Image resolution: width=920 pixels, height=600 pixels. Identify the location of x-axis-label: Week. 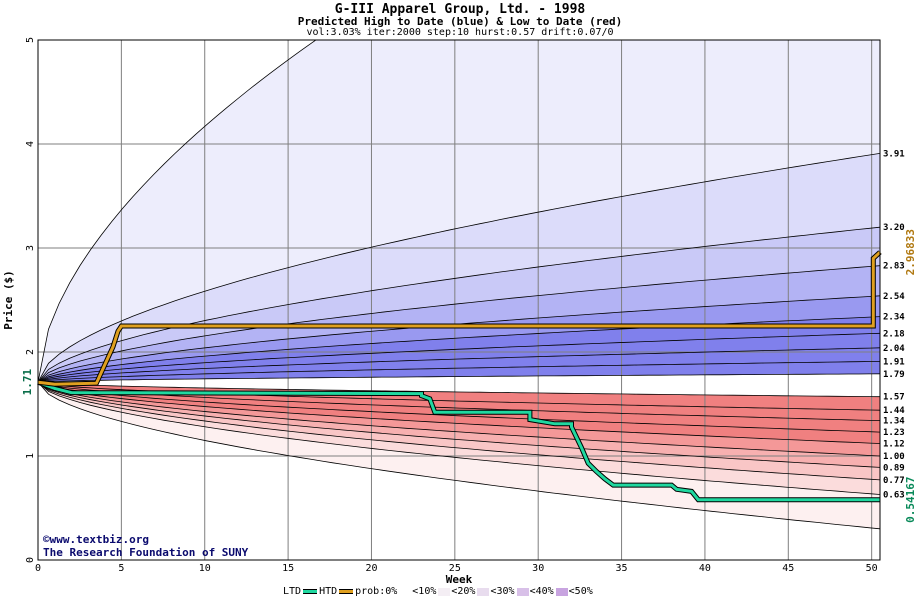
(459, 579).